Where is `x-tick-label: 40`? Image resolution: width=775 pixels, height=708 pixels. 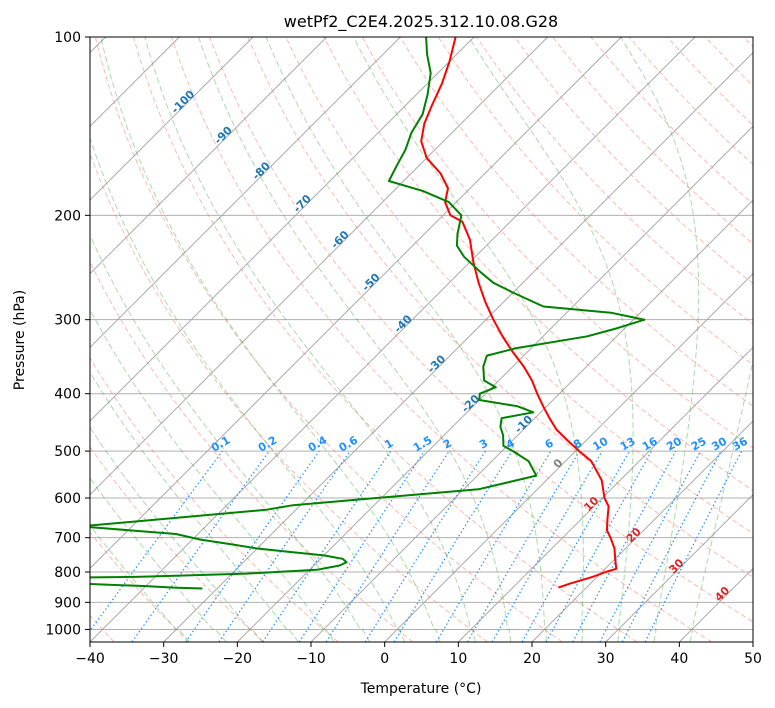 x-tick-label: 40 is located at coordinates (679, 659).